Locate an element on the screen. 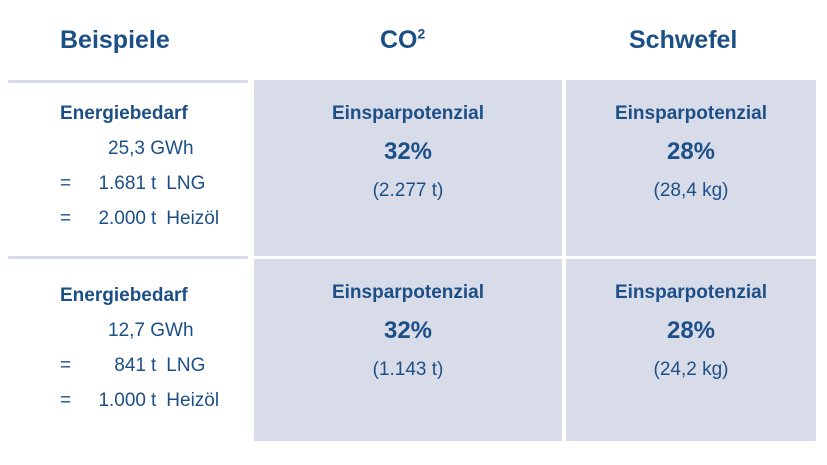  example-2-lng-prefix: = is located at coordinates (66, 365).